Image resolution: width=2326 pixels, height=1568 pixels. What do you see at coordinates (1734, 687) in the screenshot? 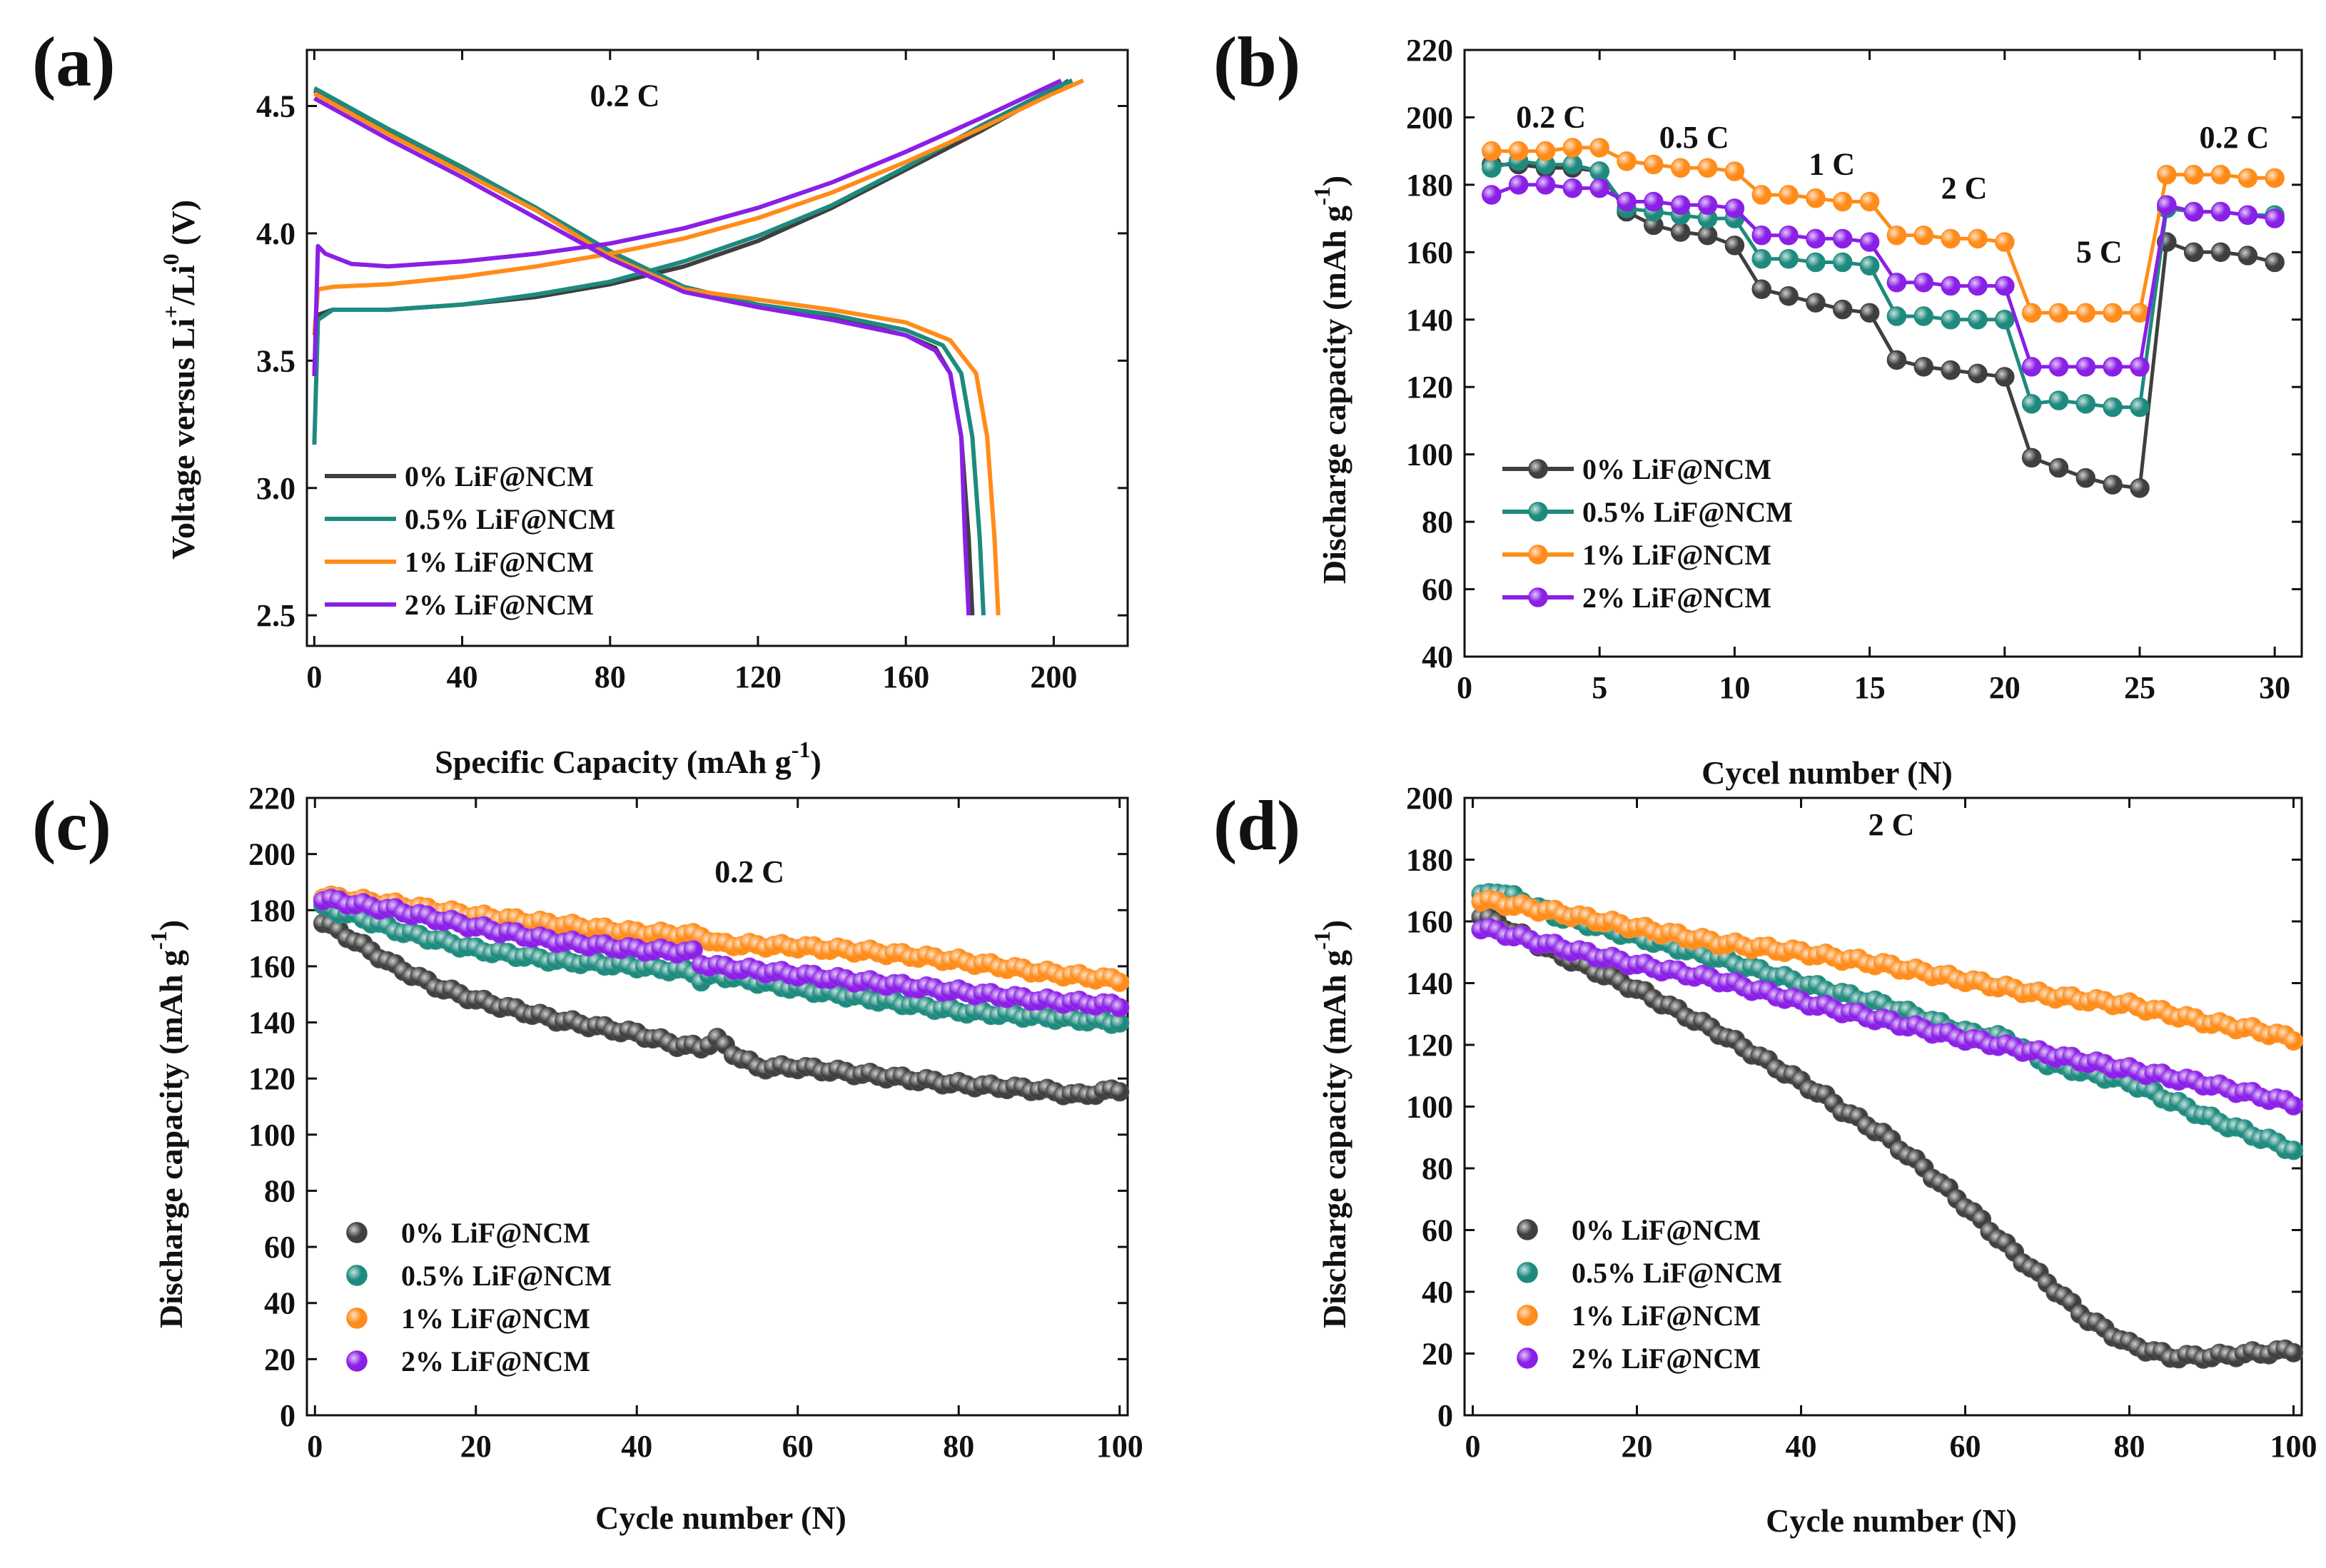
I see `x-tick-label: 10` at bounding box center [1734, 687].